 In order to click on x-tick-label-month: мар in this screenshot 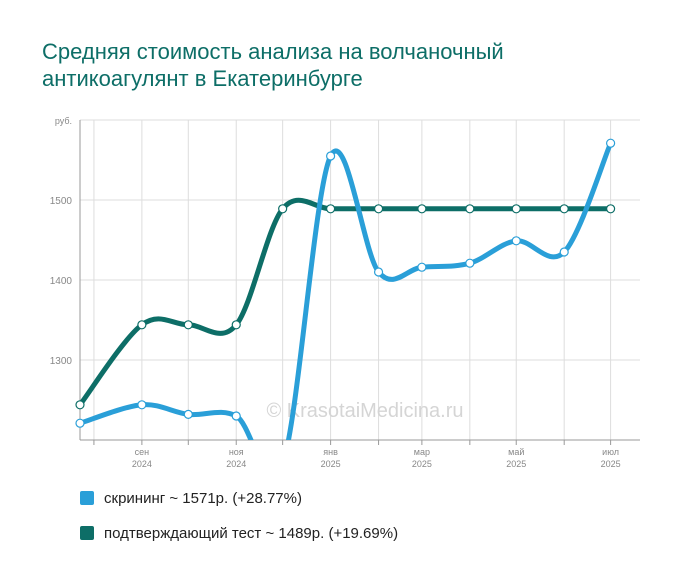, I will do `click(422, 452)`.